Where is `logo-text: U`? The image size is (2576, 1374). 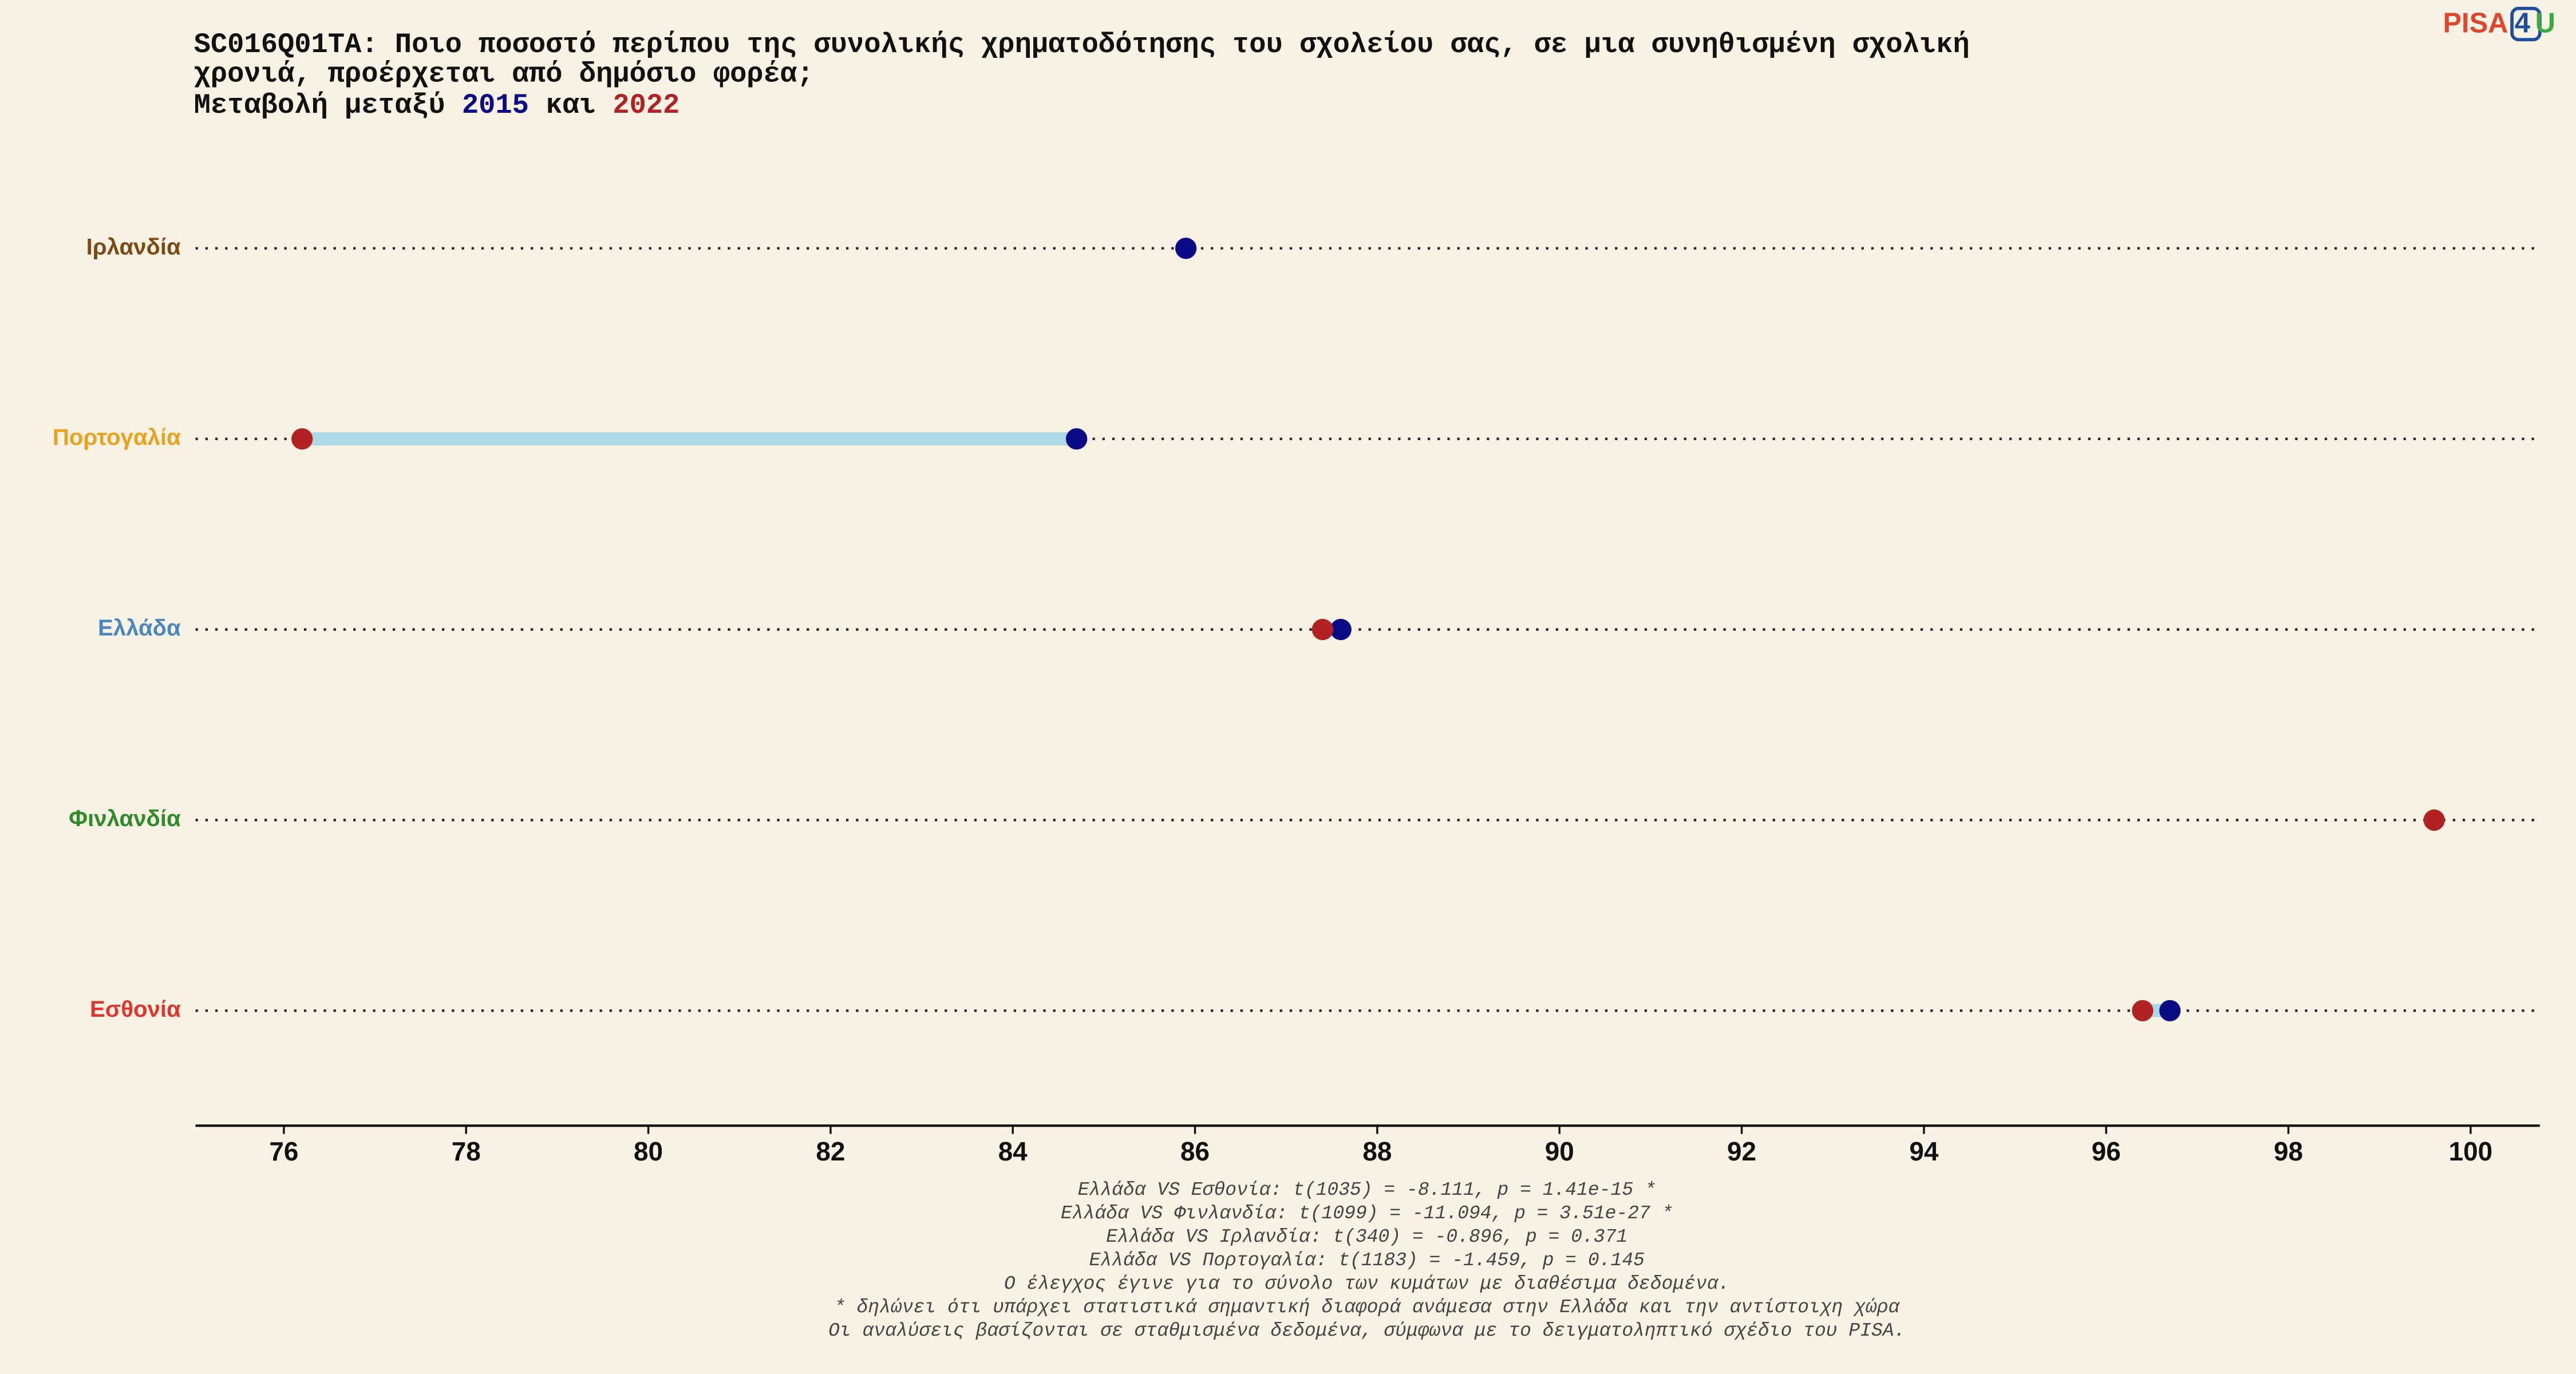
logo-text: U is located at coordinates (2545, 22).